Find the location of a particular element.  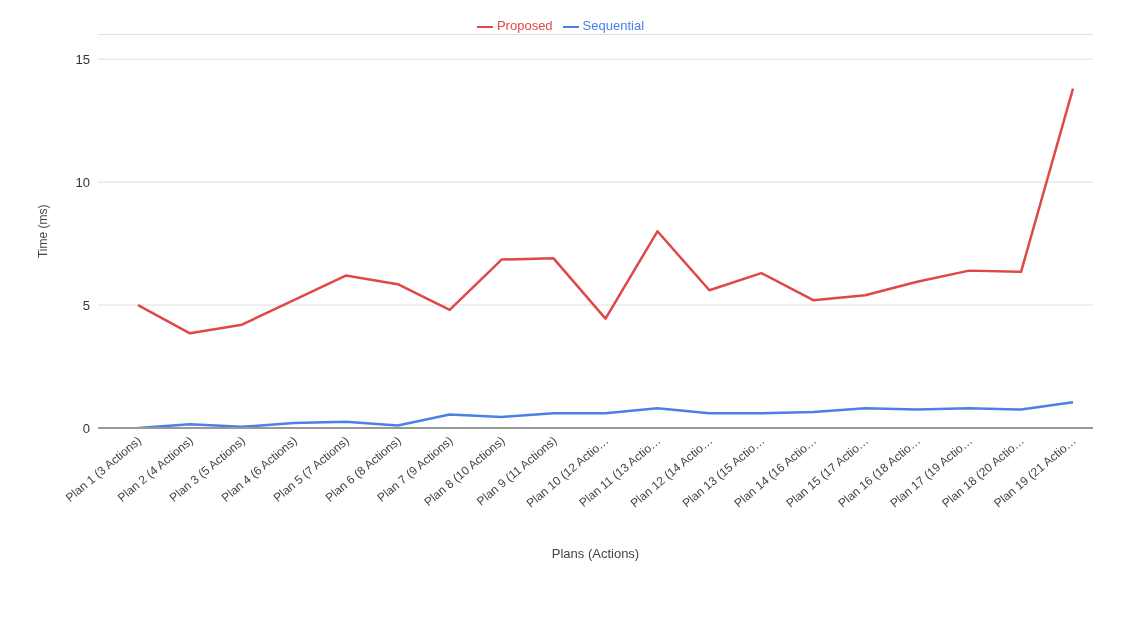

legend-label: Proposed is located at coordinates (524, 25).